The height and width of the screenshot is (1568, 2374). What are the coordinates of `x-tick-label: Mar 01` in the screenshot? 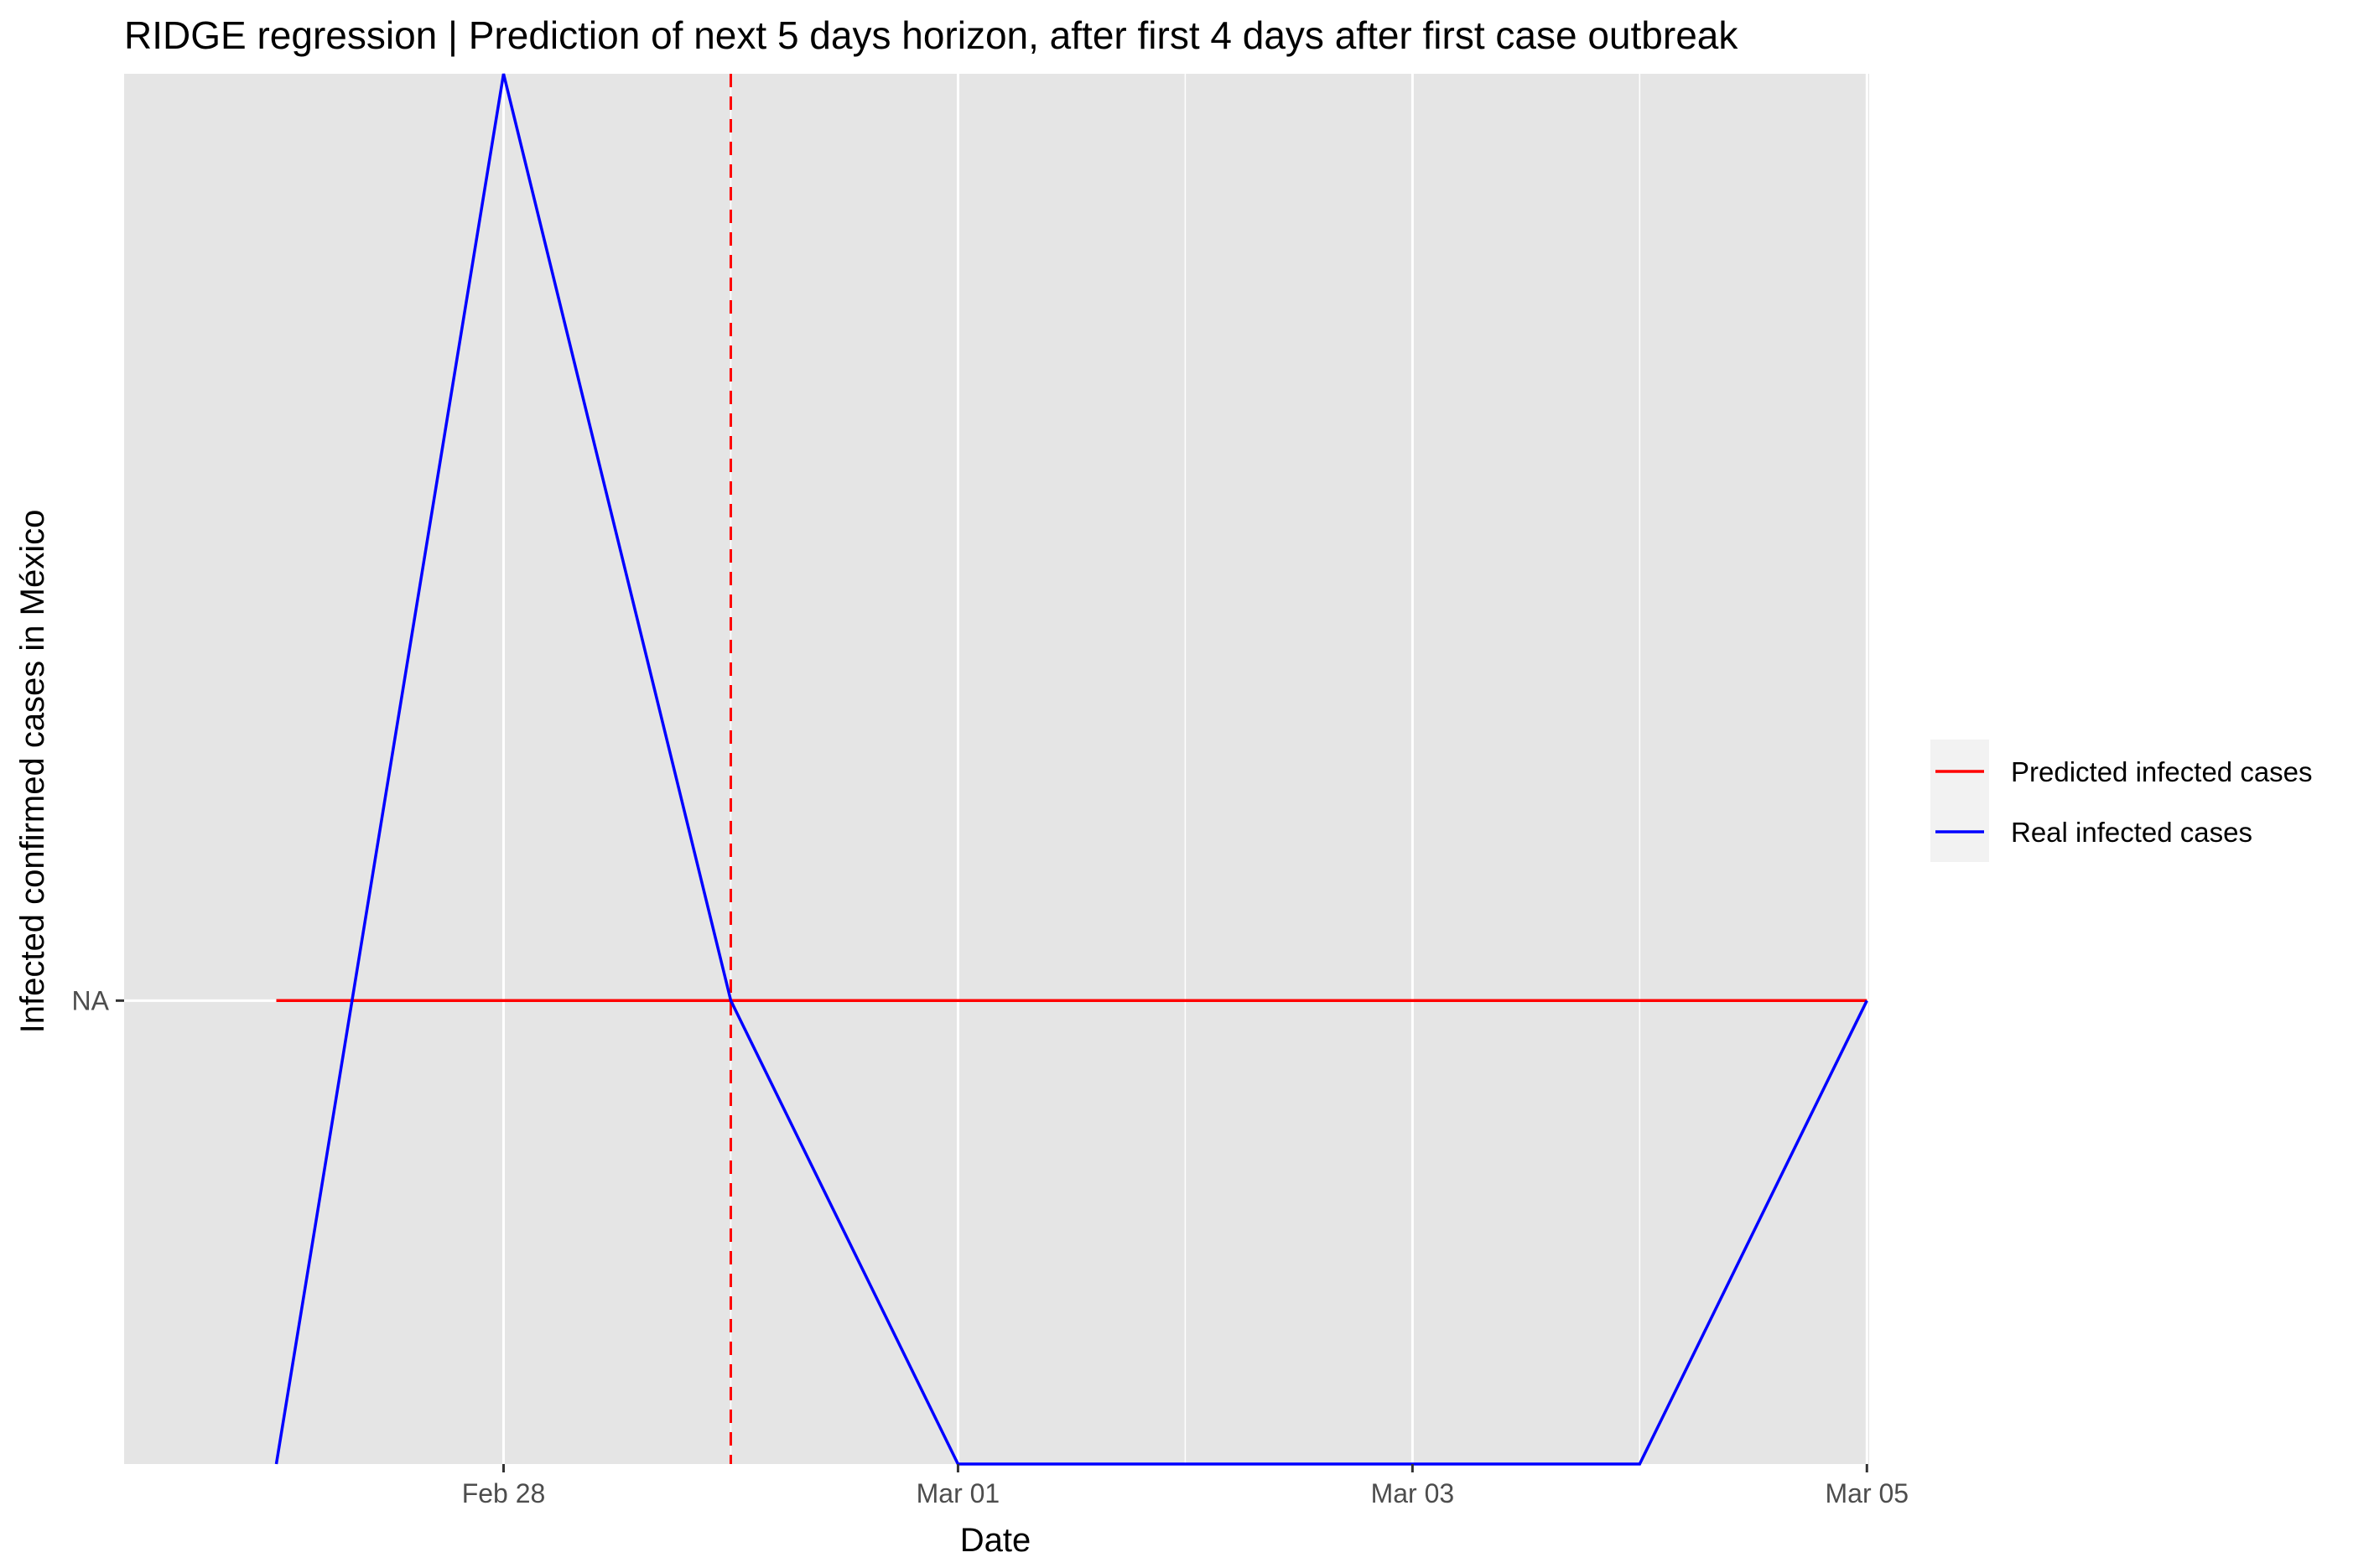 It's located at (958, 1493).